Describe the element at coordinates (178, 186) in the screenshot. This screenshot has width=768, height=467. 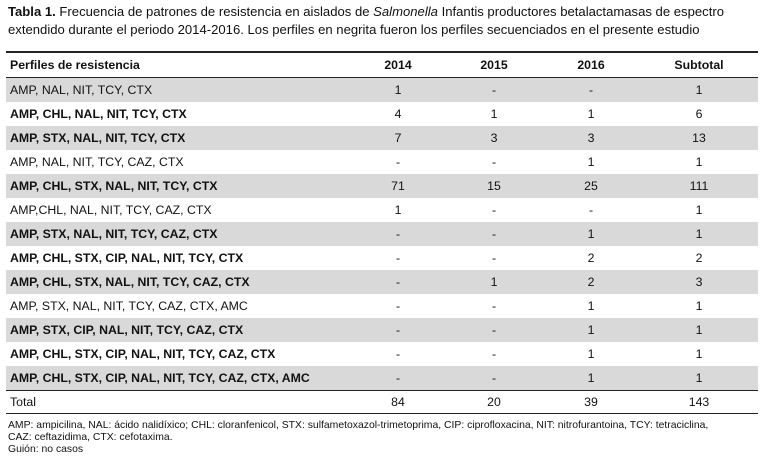
I see `profile-cell: AMP, CHL, STX, NAL, NIT, TCY, CTX` at that location.